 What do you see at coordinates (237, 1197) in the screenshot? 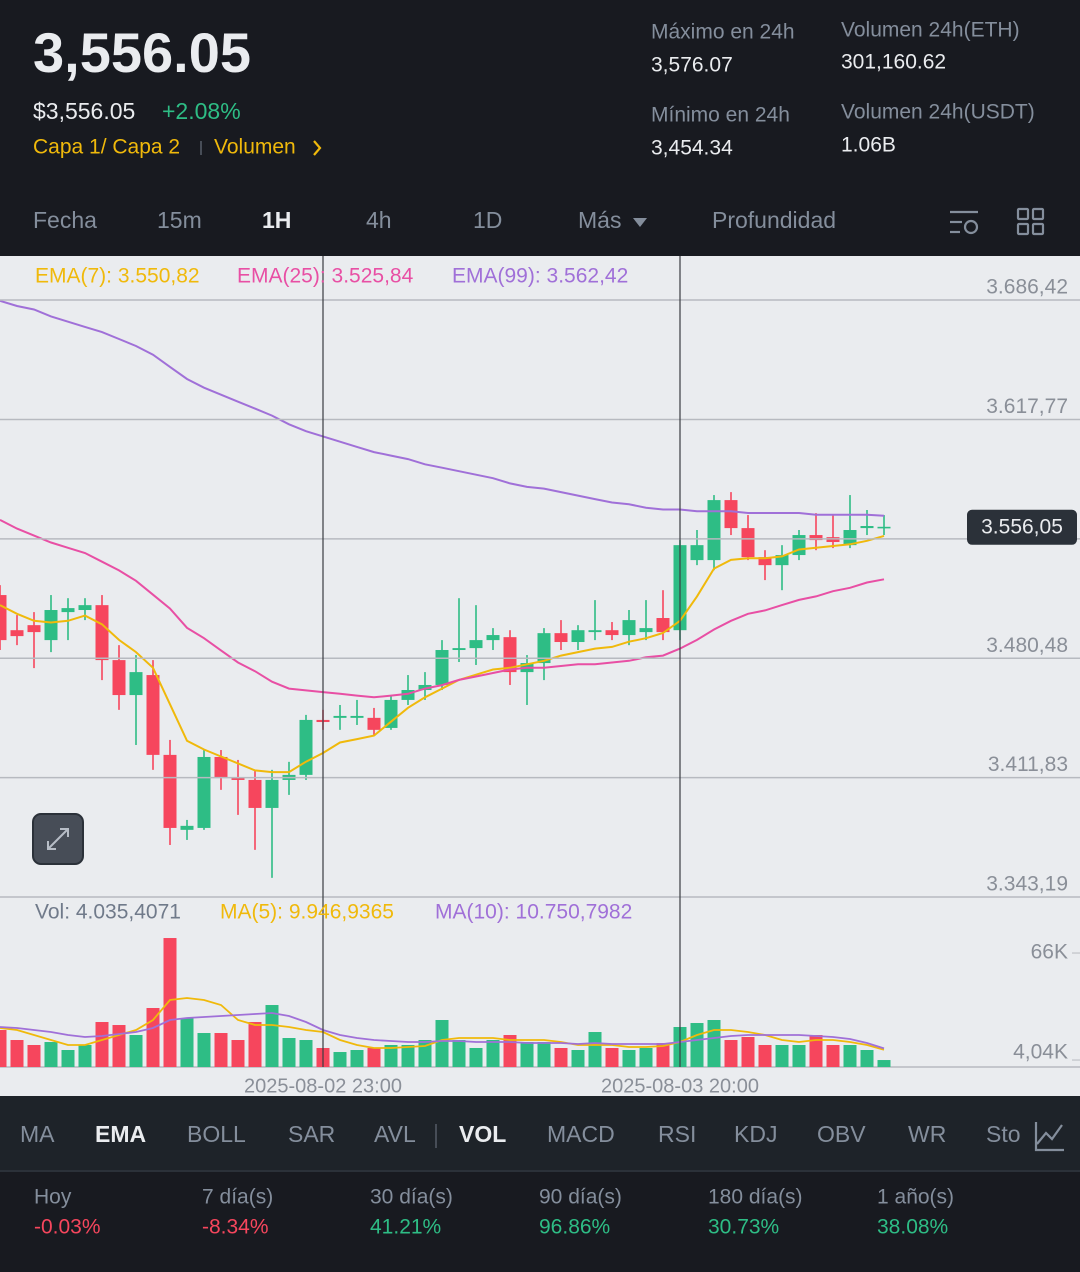
I see `performance-period: 7 día(s)` at bounding box center [237, 1197].